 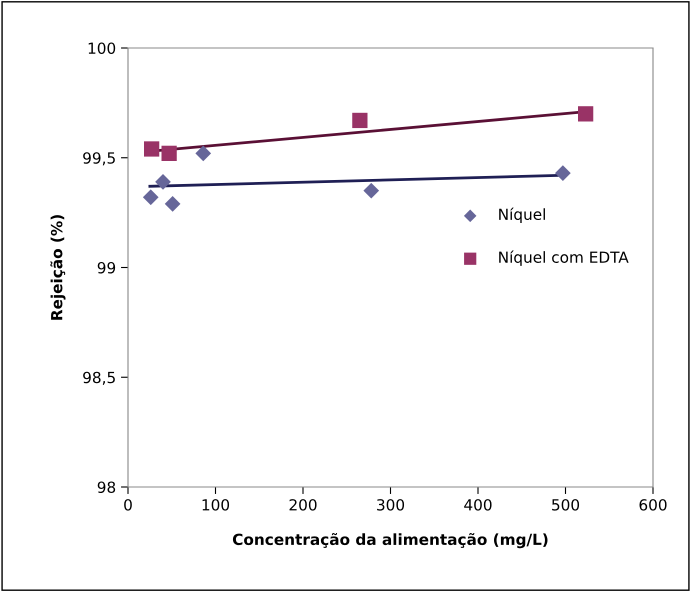 What do you see at coordinates (390, 540) in the screenshot?
I see `x-axis-title: Concentração da alimentação (mg/L)` at bounding box center [390, 540].